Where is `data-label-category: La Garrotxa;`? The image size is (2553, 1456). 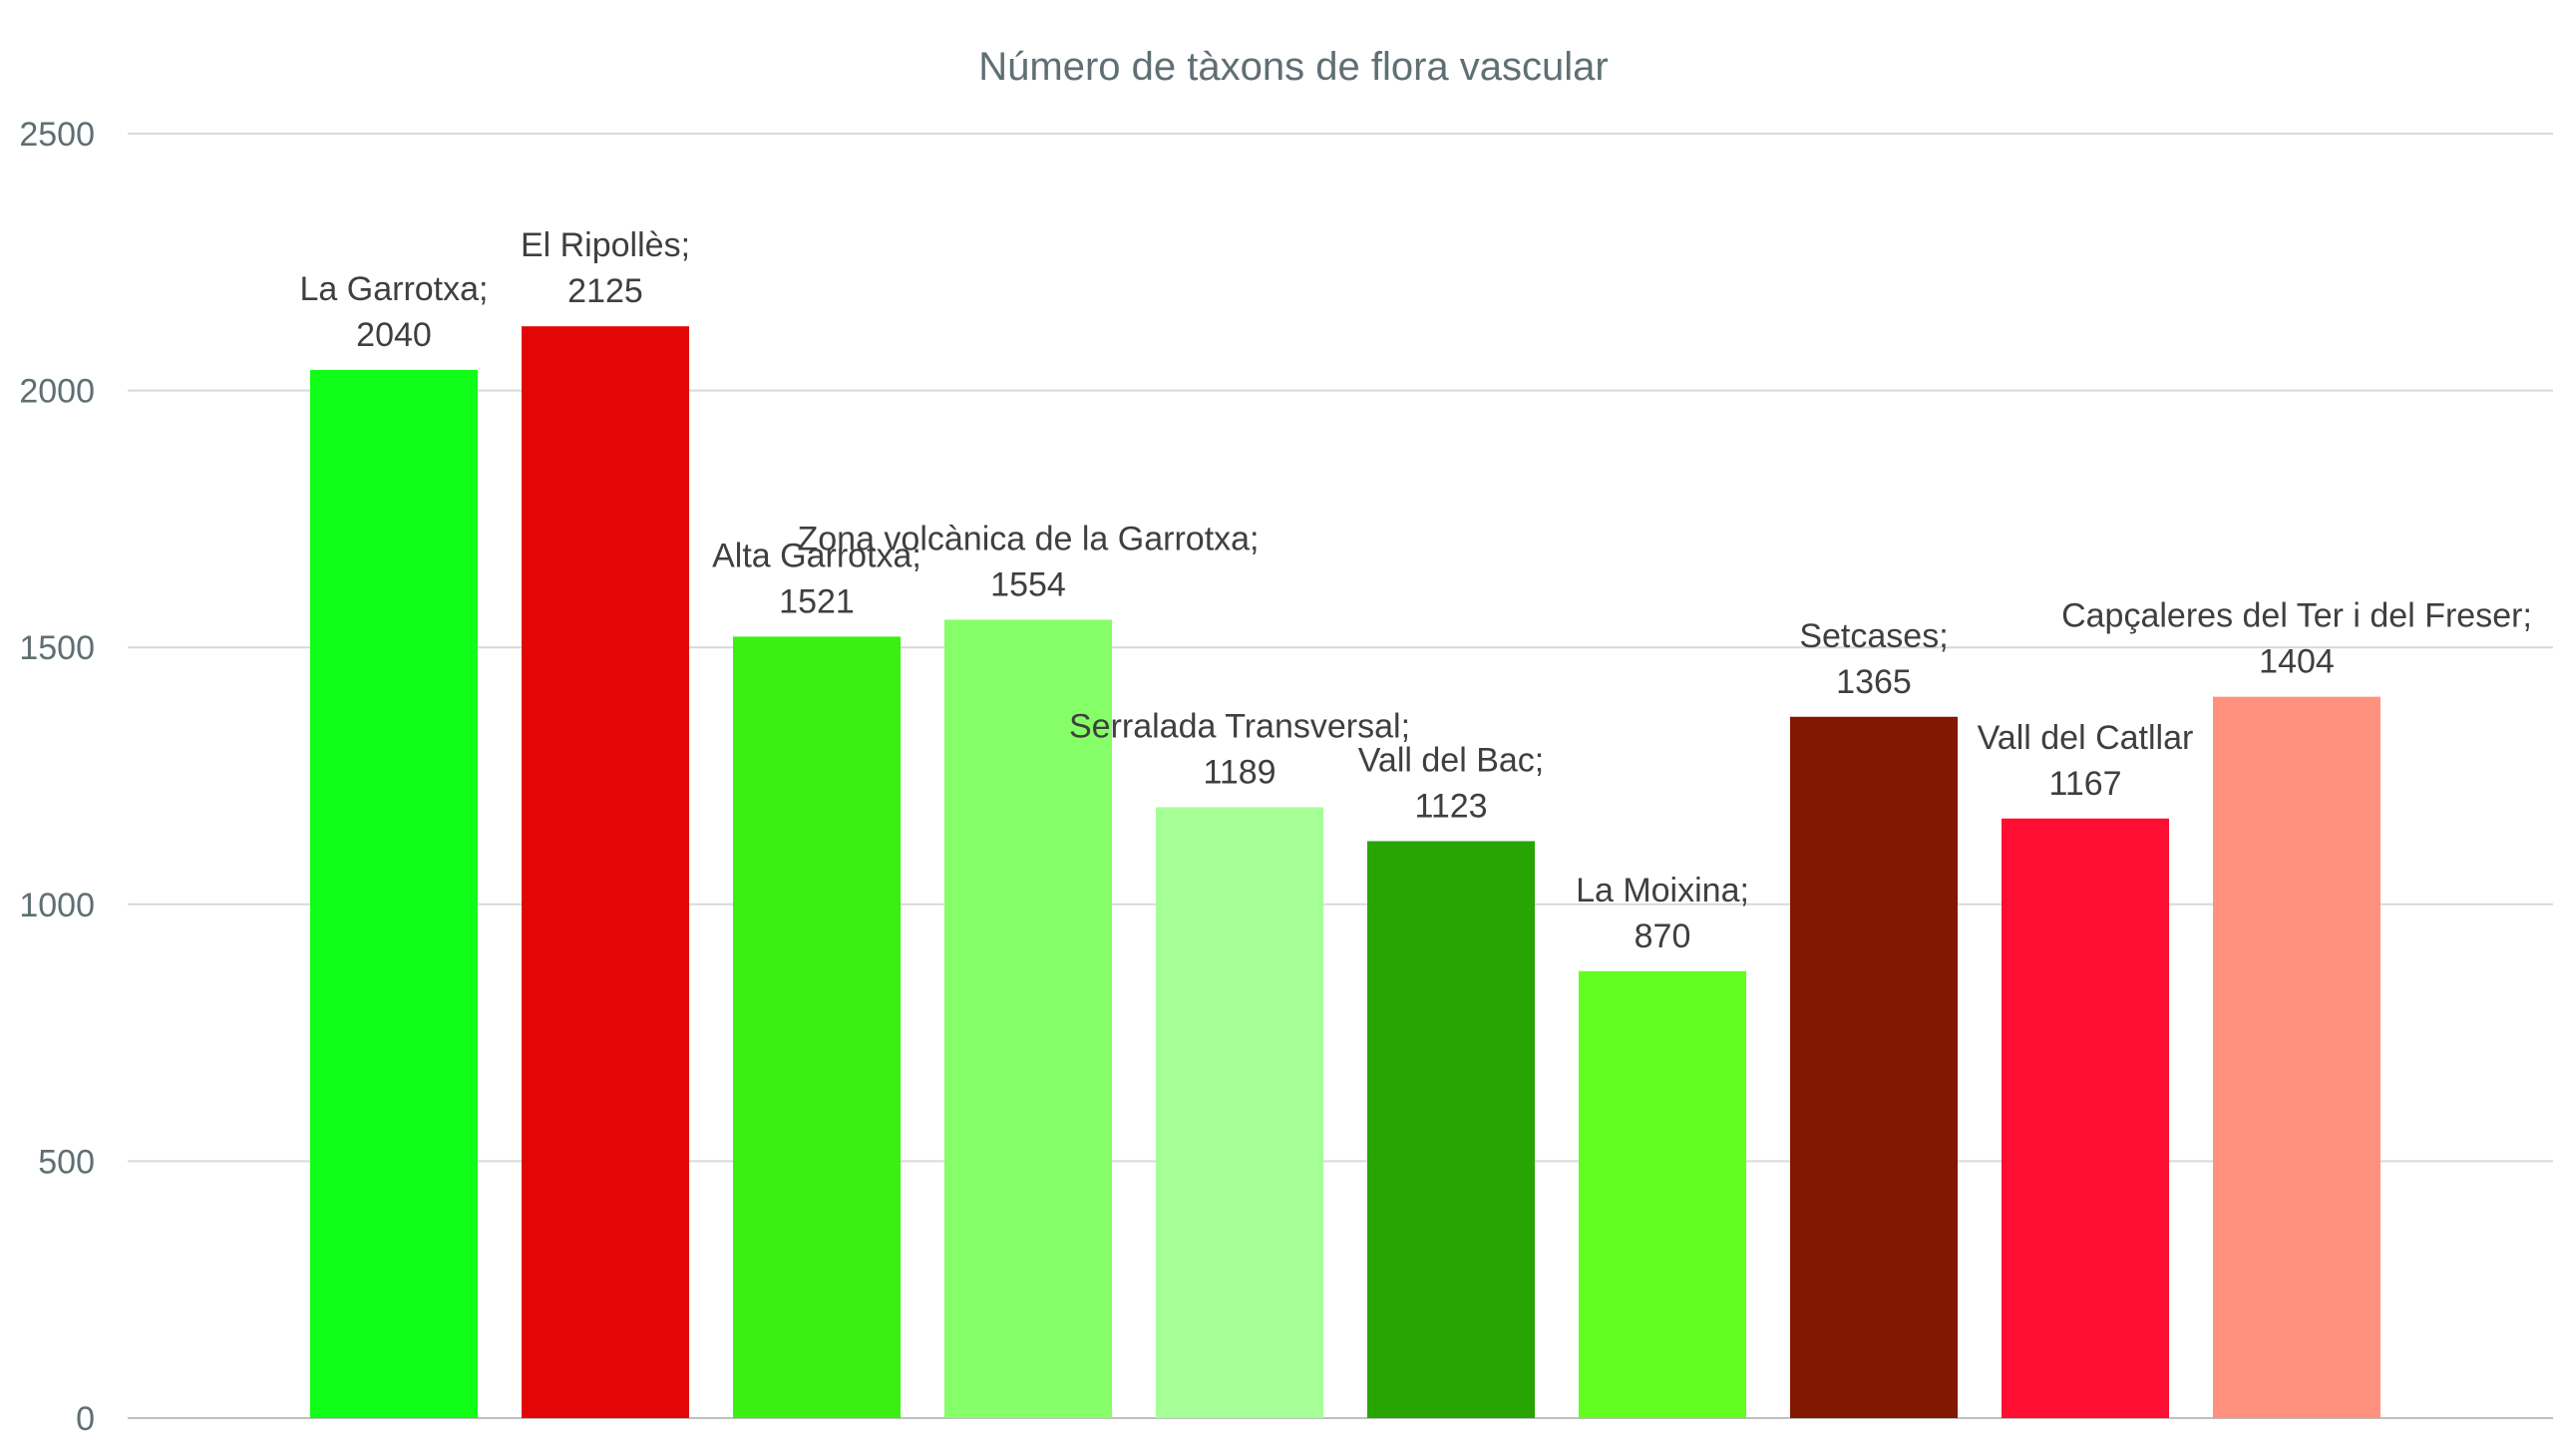
data-label-category: La Garrotxa; is located at coordinates (395, 289).